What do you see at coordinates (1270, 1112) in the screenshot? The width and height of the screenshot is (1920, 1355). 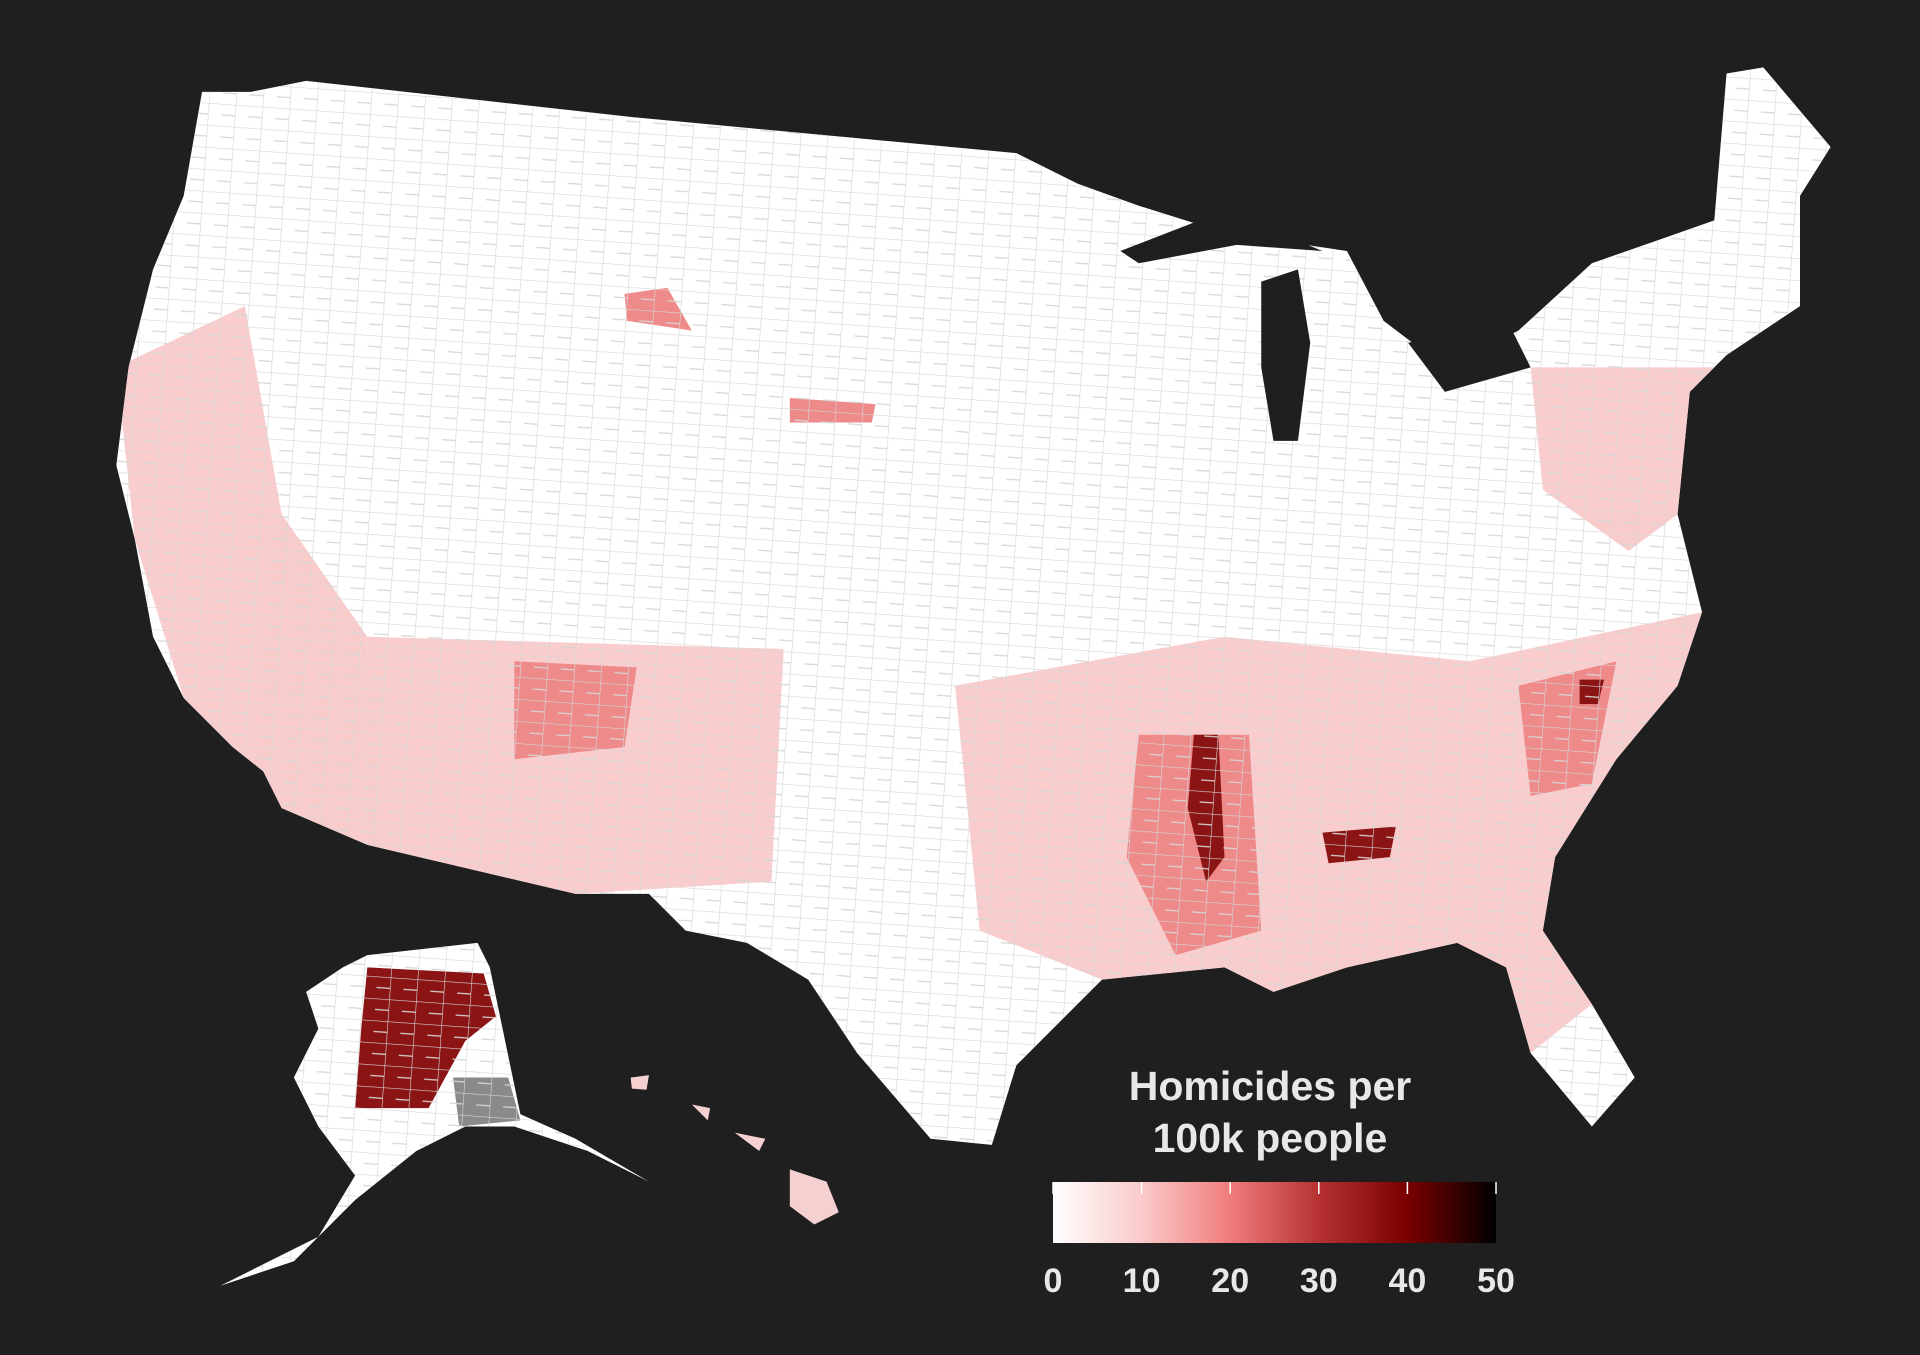 I see `legend-title: Homicides per 100k people` at bounding box center [1270, 1112].